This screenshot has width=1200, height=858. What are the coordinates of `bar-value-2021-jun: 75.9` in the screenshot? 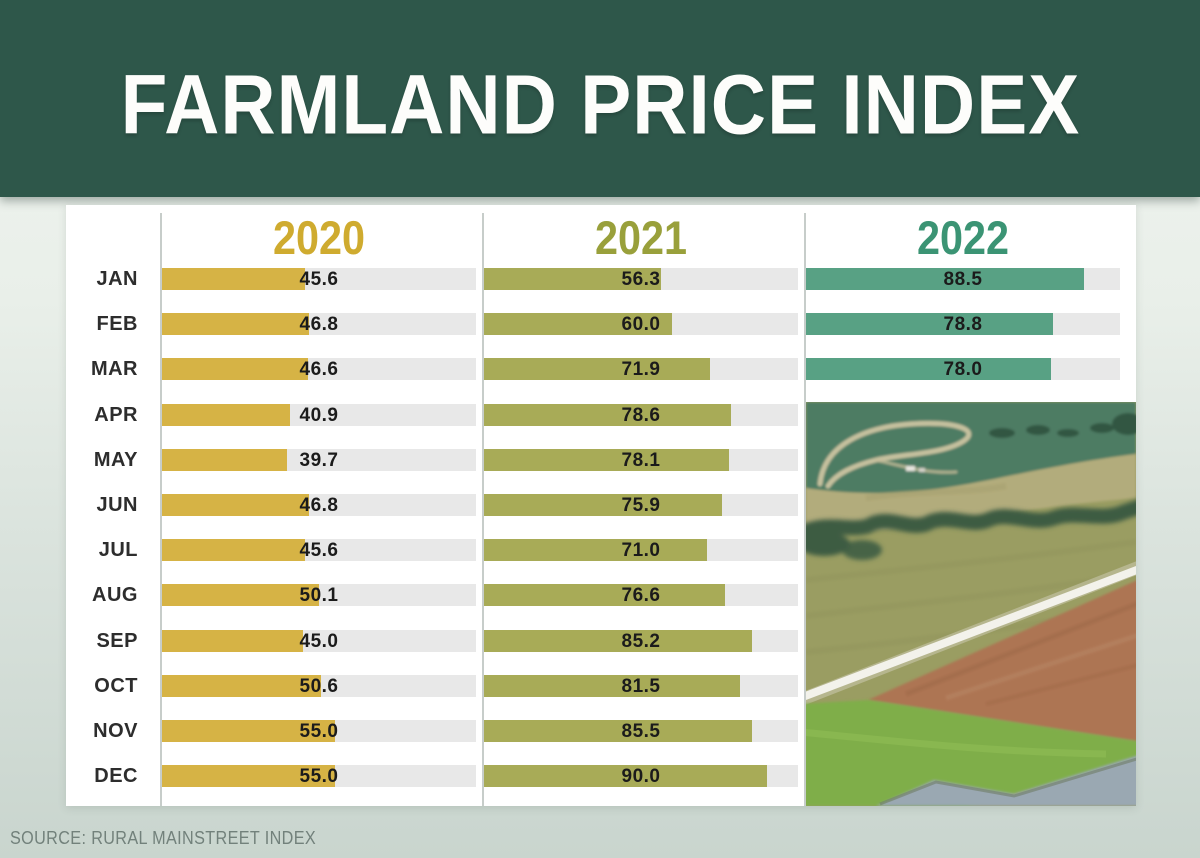 It's located at (641, 505).